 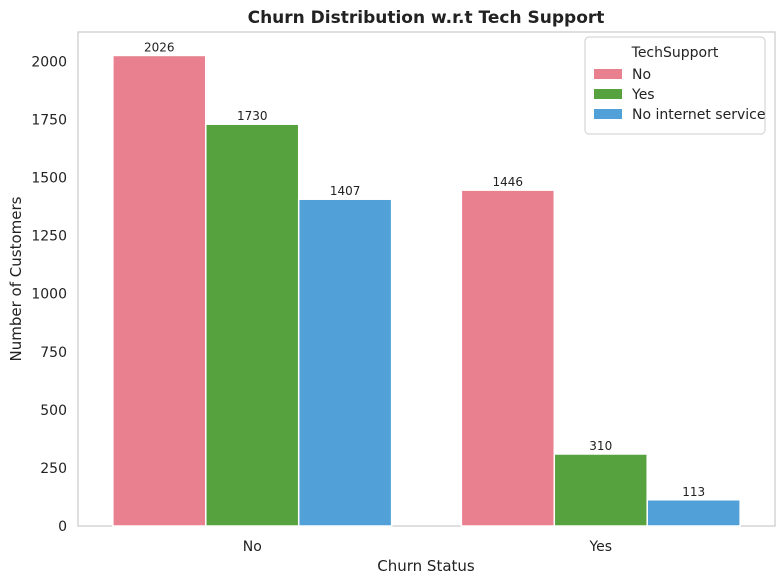 I want to click on y-tick-label: 1000, so click(x=49, y=295).